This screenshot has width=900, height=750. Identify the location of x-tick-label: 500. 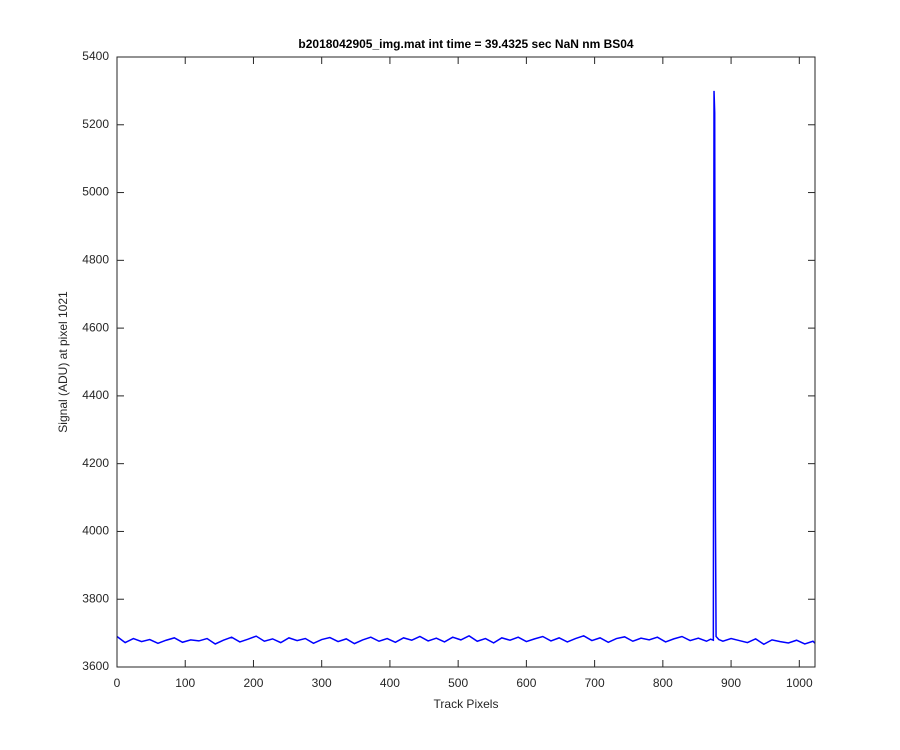
(458, 683).